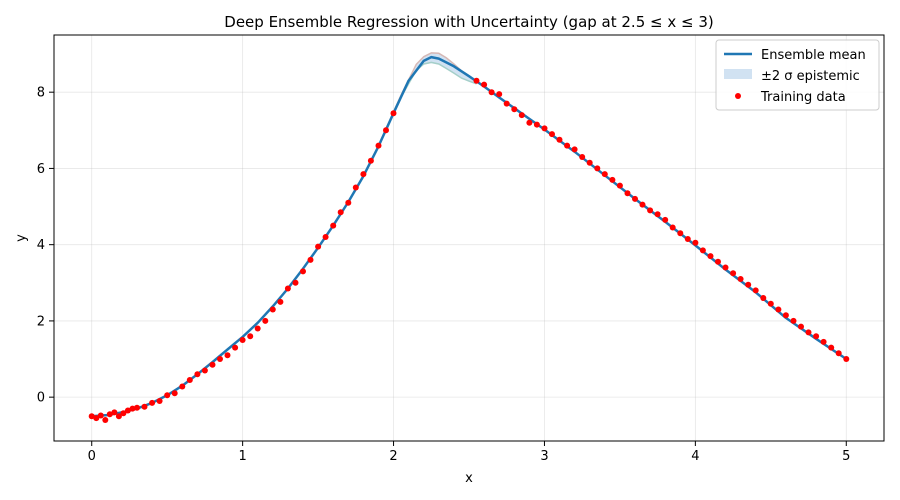 The image size is (900, 500). I want to click on legend-swatch-points, so click(738, 96).